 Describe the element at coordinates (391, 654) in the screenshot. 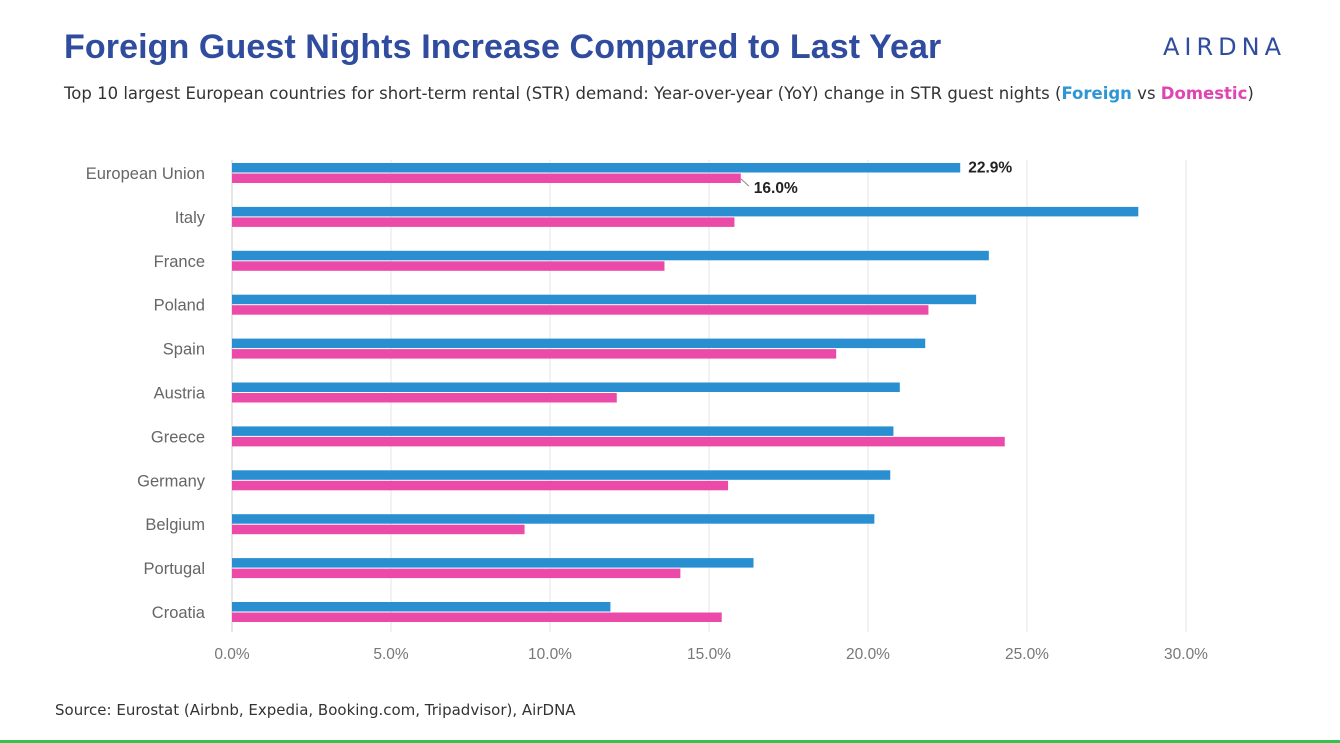

I see `x-tick-label: 5.0%` at that location.